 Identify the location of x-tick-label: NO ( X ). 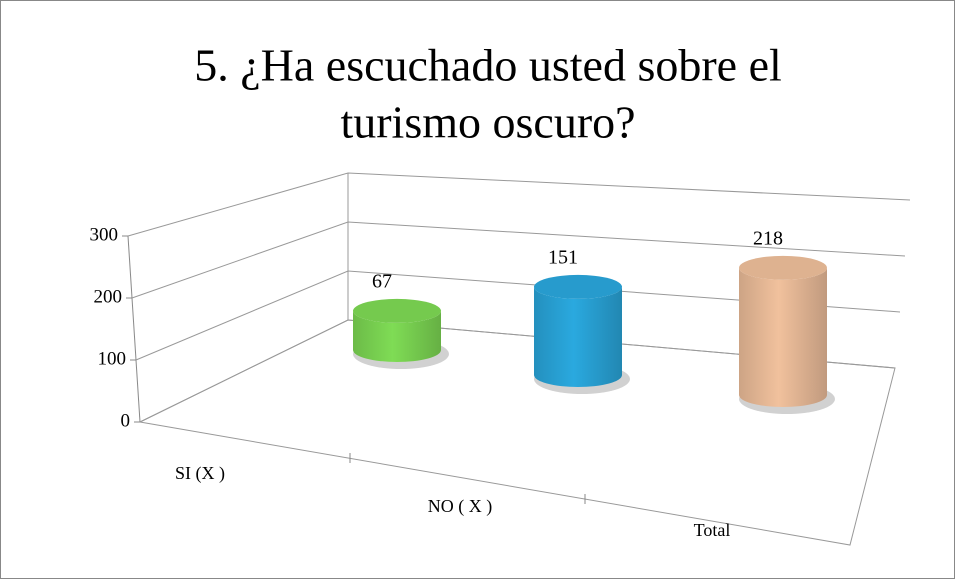
(460, 506).